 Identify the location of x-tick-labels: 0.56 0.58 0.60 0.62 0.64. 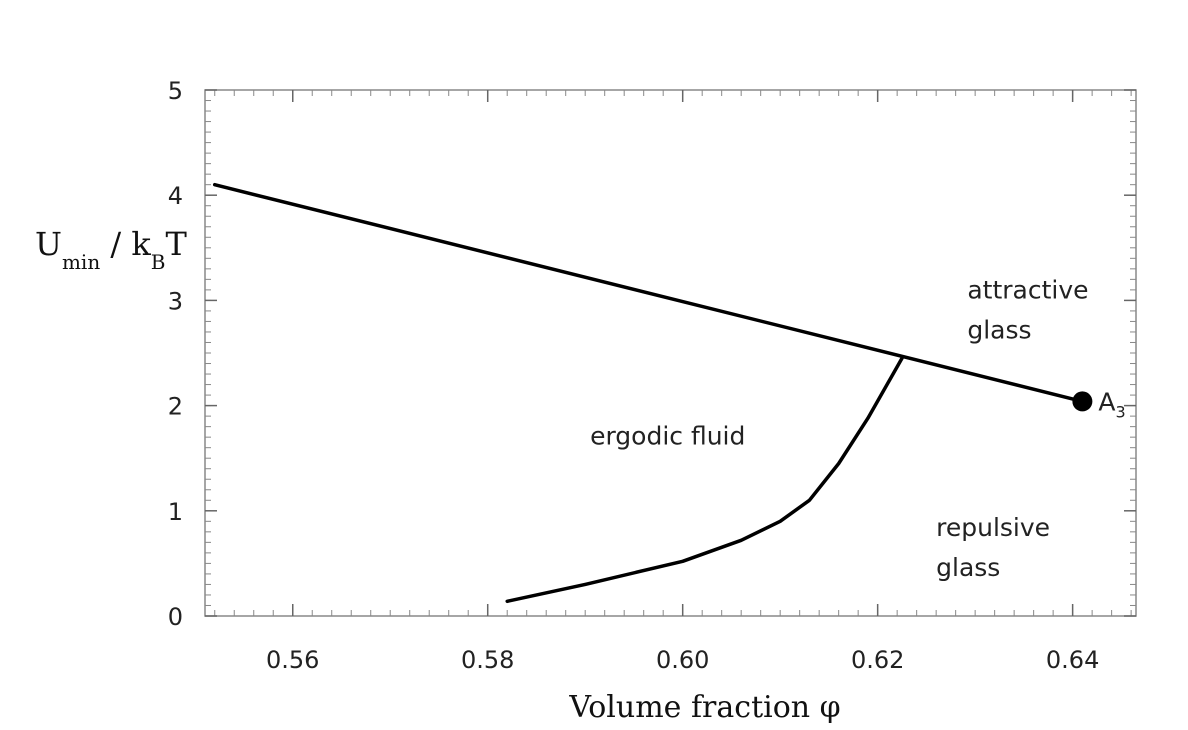
(682, 660).